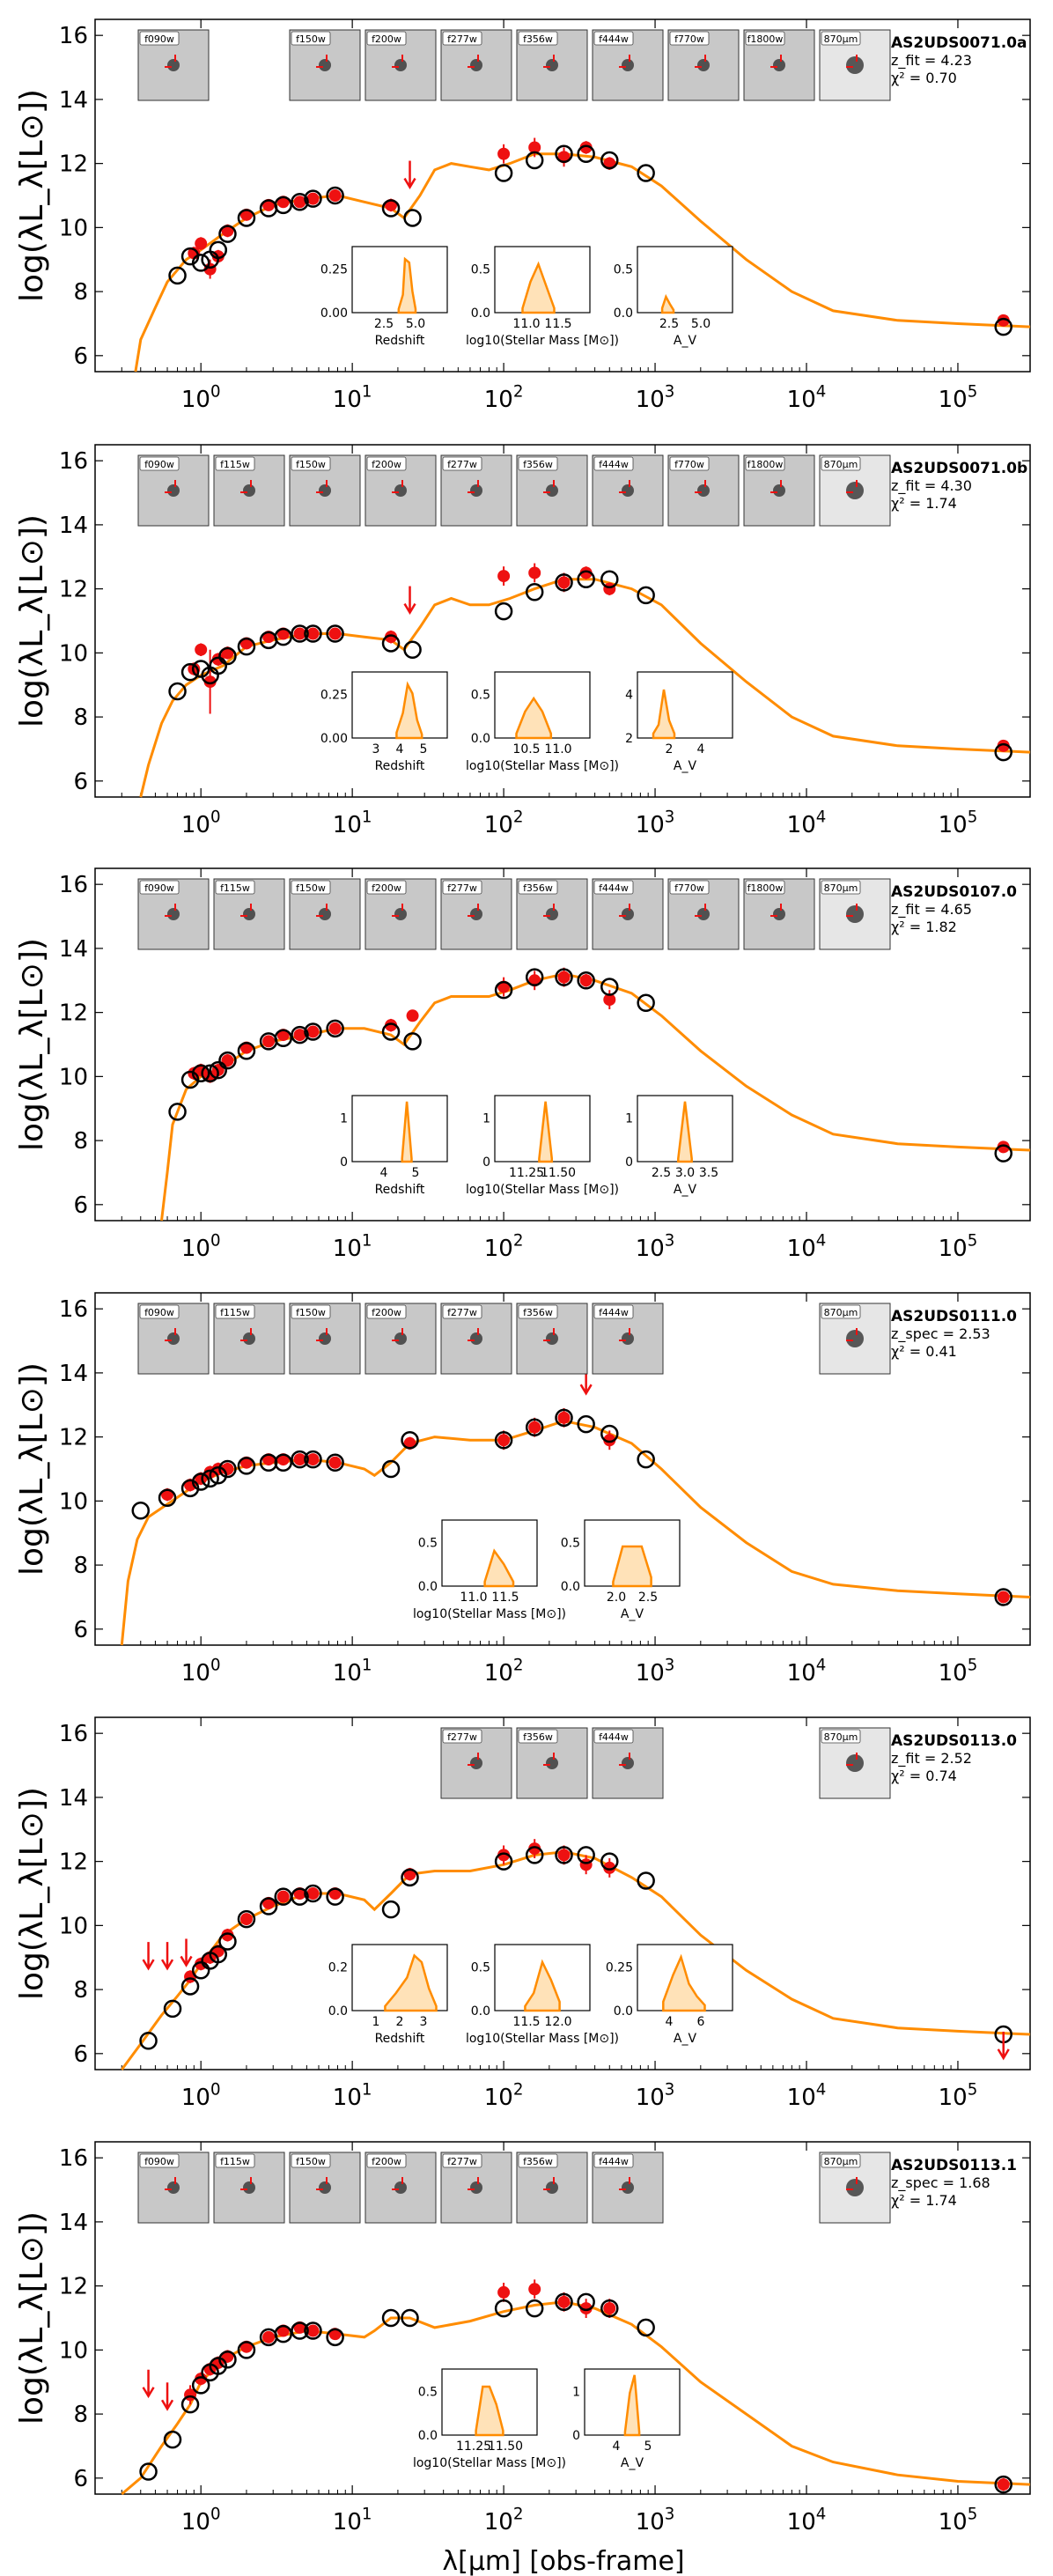 This screenshot has width=1053, height=2576. Describe the element at coordinates (384, 722) in the screenshot. I see `posterior-inset-1: 0.00 0.25 3 4 5 Redshift` at that location.